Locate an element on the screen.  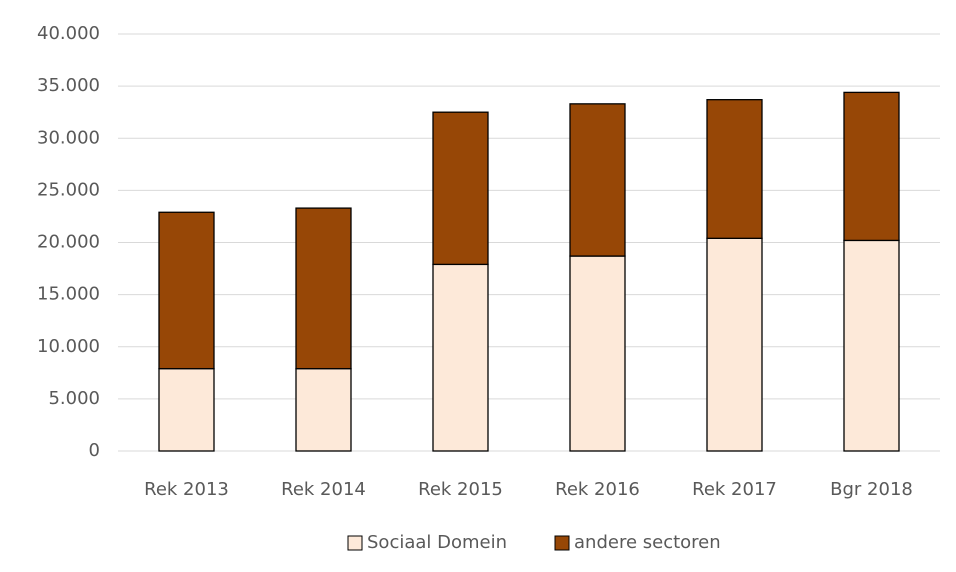
y-tick-label: 10.000 is located at coordinates (68, 346).